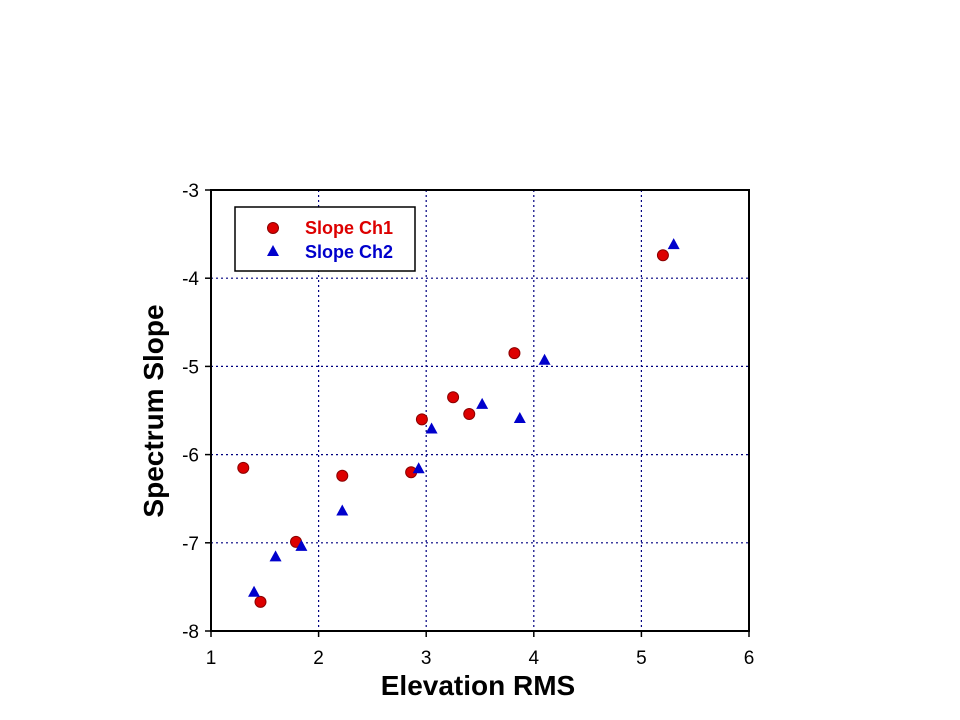 The image size is (960, 720). What do you see at coordinates (641, 658) in the screenshot?
I see `x-tick-label: 5` at bounding box center [641, 658].